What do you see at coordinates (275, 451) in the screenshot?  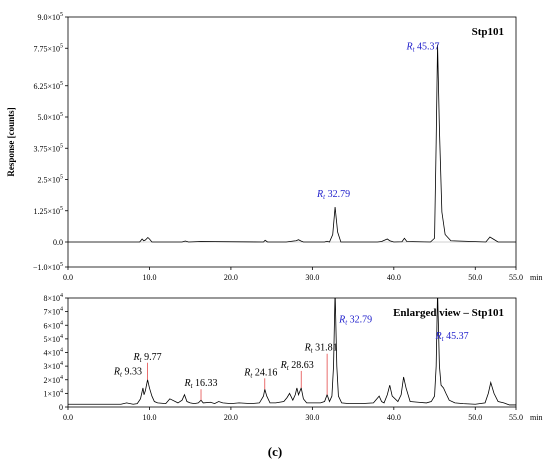 I see `figure-caption: (c)` at bounding box center [275, 451].